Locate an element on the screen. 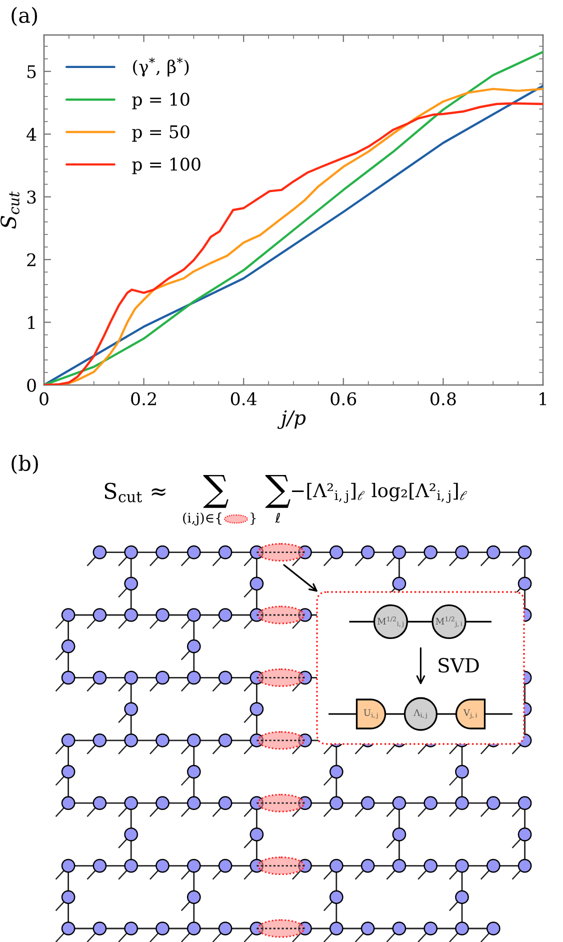  text: S$_{cut}$ ≈ is located at coordinates (135, 492).